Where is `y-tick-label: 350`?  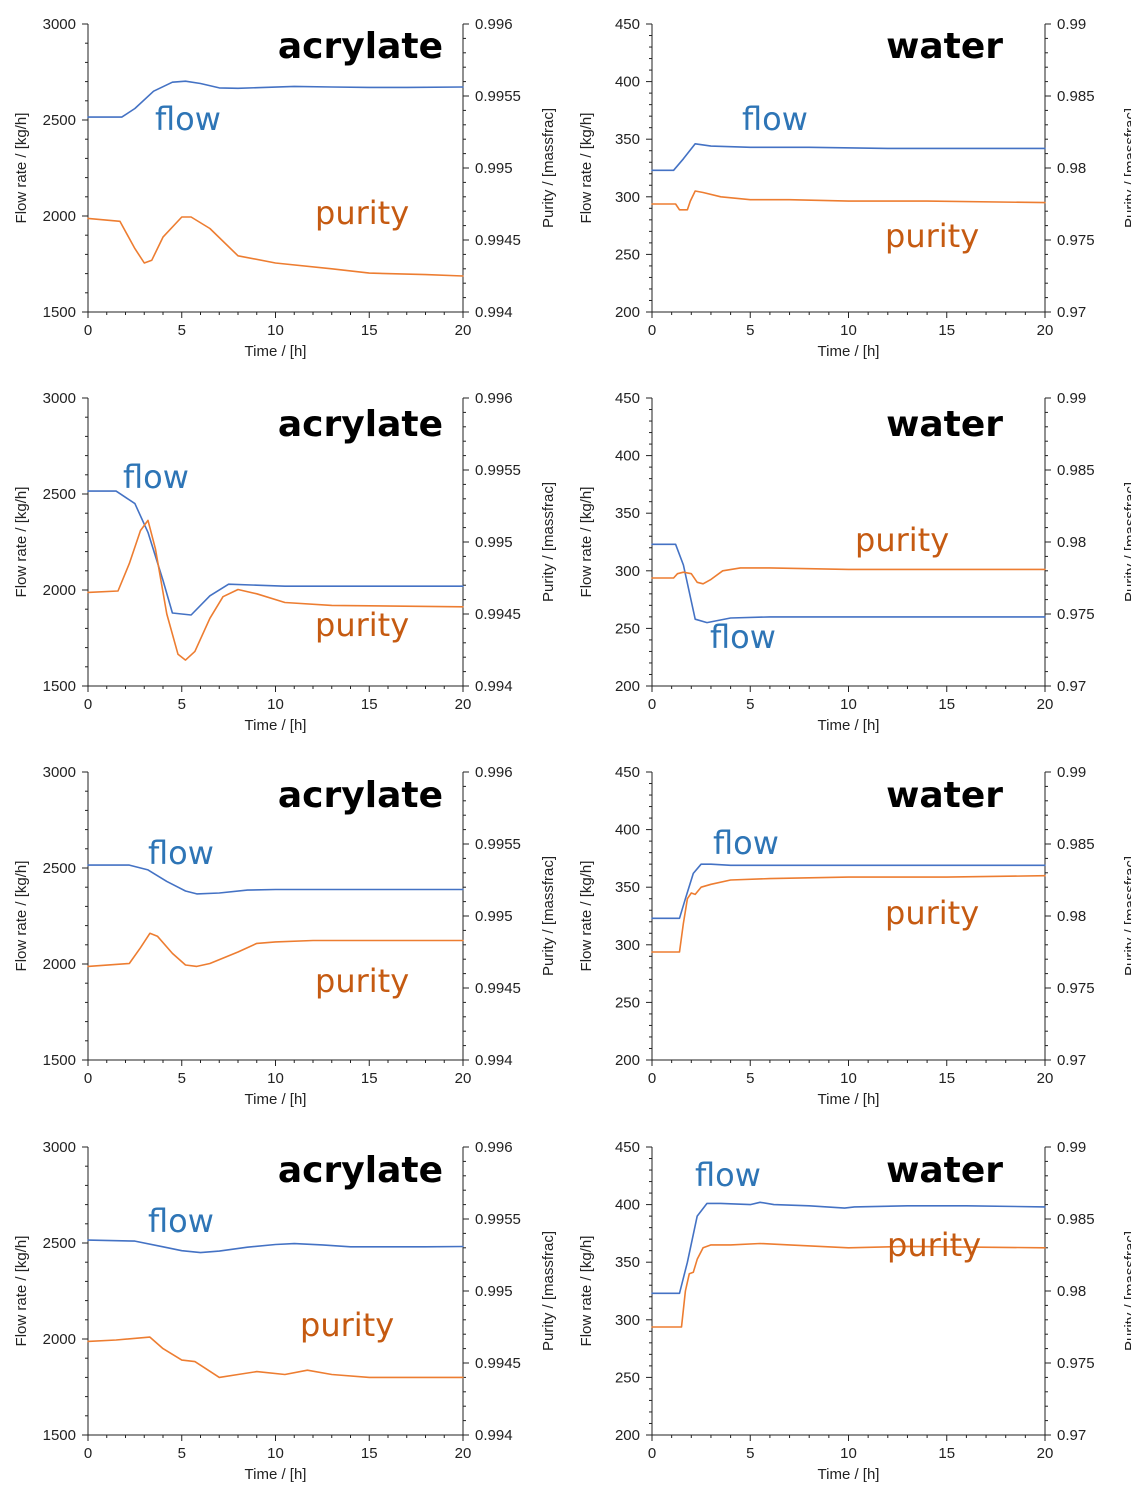 y-tick-label: 350 is located at coordinates (627, 139).